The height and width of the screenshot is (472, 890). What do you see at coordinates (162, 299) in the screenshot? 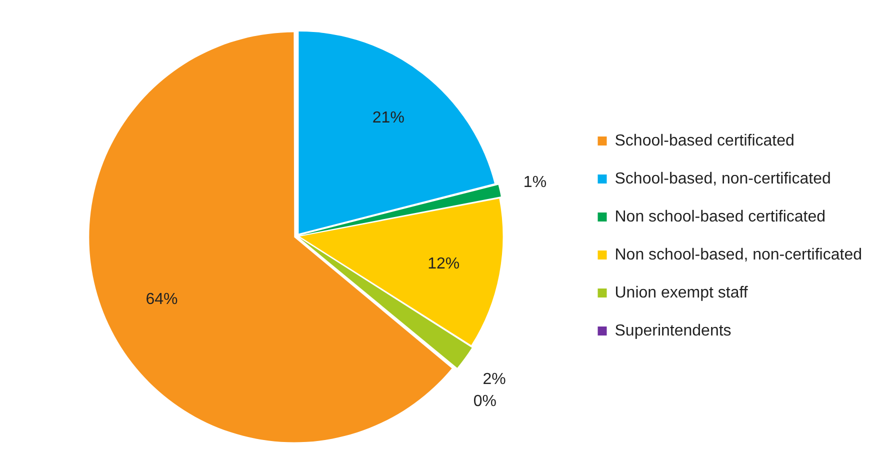
I see `data-label: 64%` at bounding box center [162, 299].